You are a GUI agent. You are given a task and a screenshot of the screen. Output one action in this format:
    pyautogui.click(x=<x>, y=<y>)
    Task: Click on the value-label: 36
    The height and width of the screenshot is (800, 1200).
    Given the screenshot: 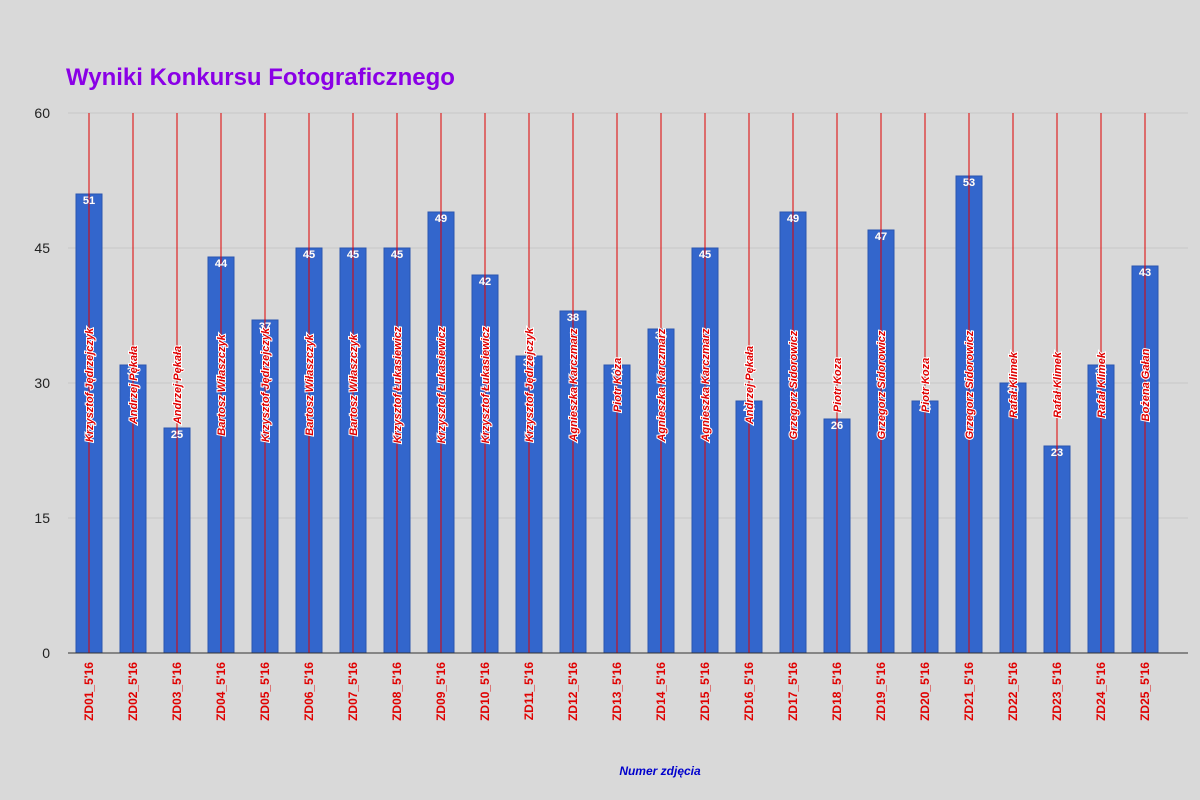 What is the action you would take?
    pyautogui.click(x=661, y=336)
    